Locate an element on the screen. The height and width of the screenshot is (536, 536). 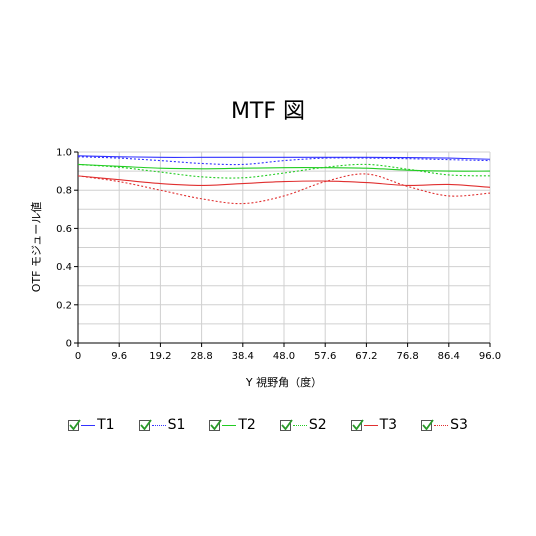
legend-label: S3 is located at coordinates (459, 425).